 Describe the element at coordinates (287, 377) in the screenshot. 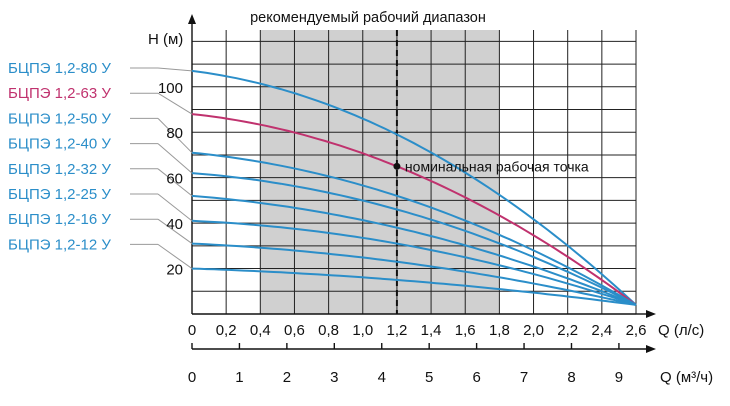

I see `x2-tick-label: 2` at that location.